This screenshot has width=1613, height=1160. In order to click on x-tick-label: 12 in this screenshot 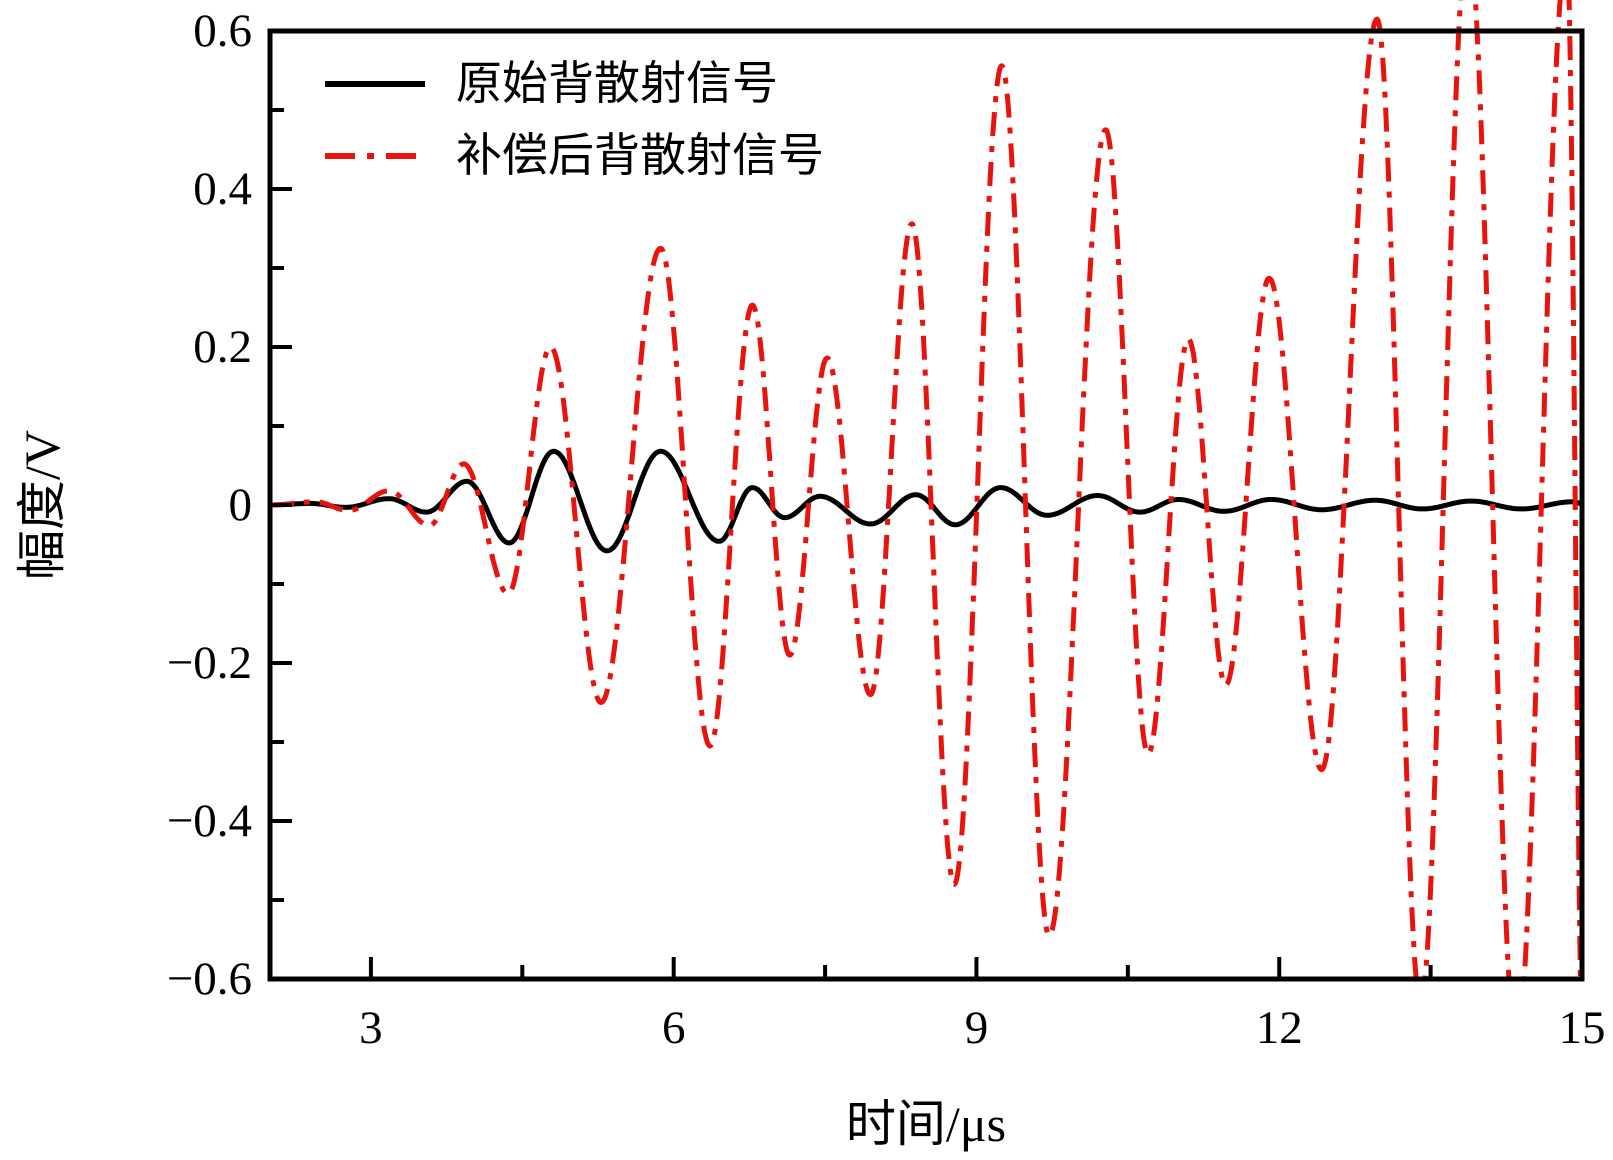, I will do `click(1279, 1028)`.